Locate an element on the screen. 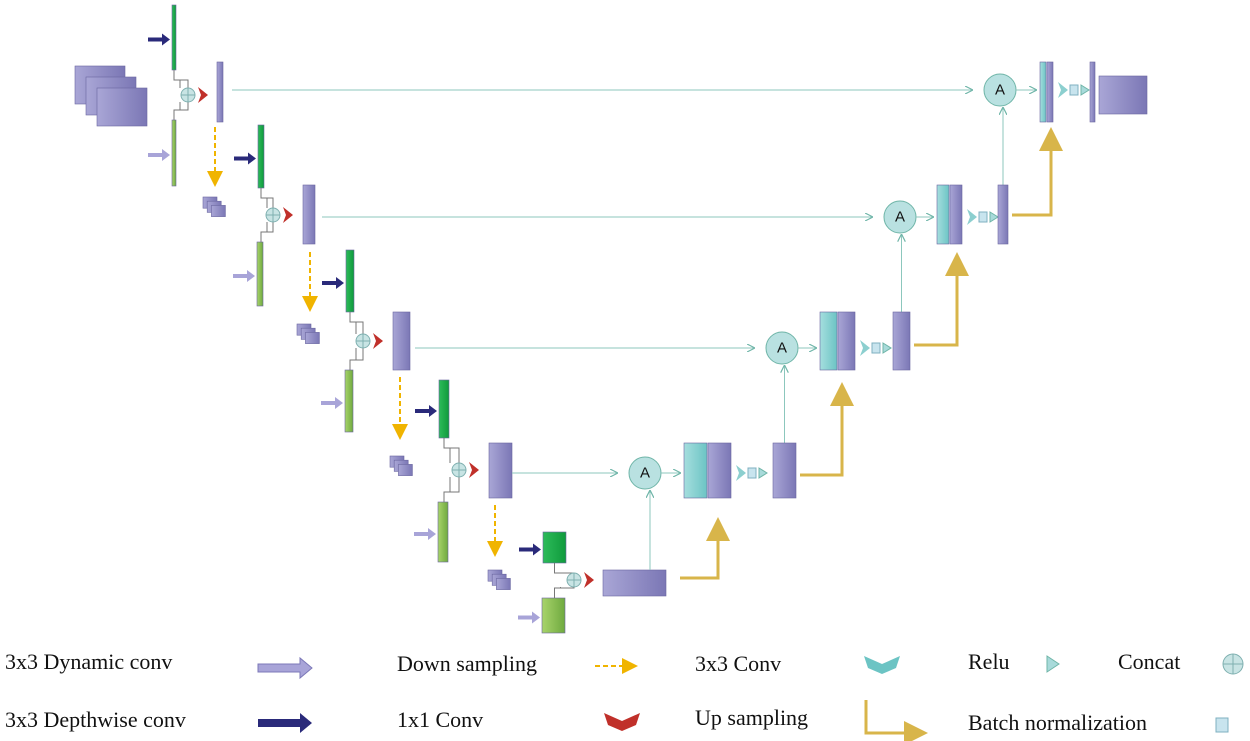 The width and height of the screenshot is (1250, 741). legend-label: 3x3 Dynamic conv is located at coordinates (88, 661).